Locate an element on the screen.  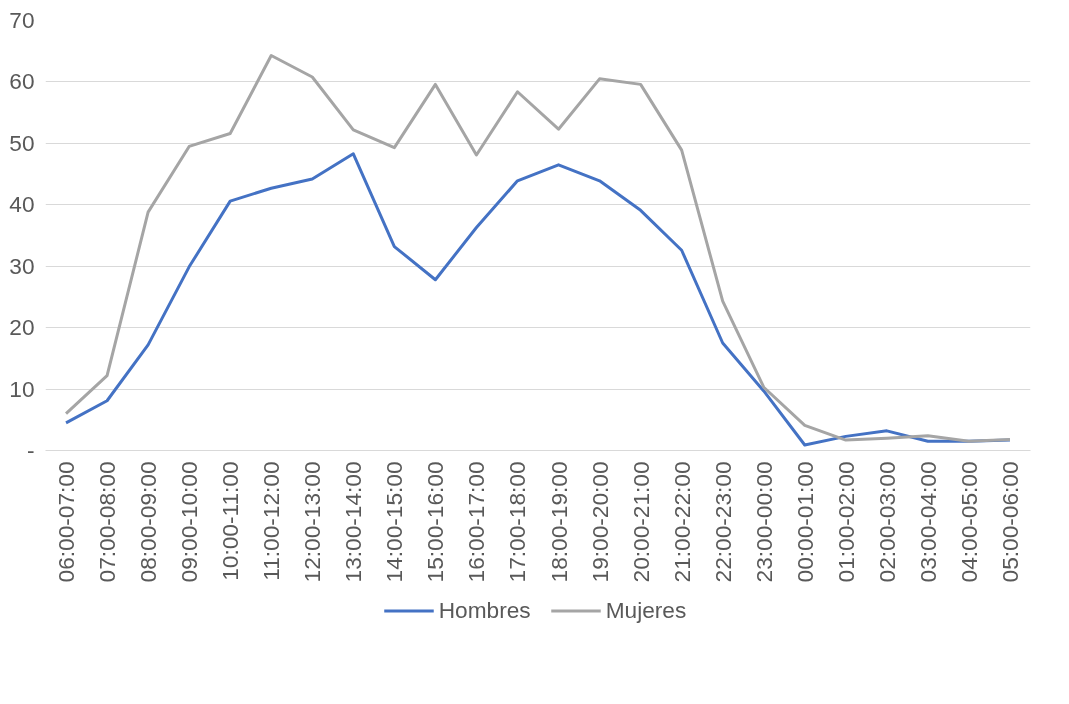
x-tick-label: 10:00-11:00 is located at coordinates (230, 521).